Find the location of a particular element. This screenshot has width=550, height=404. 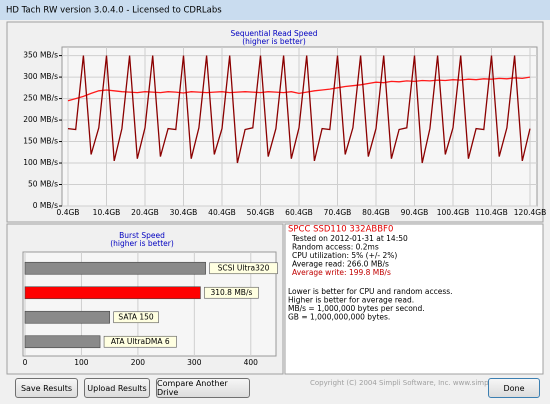

x-tick-label: 80.4GB is located at coordinates (376, 212).